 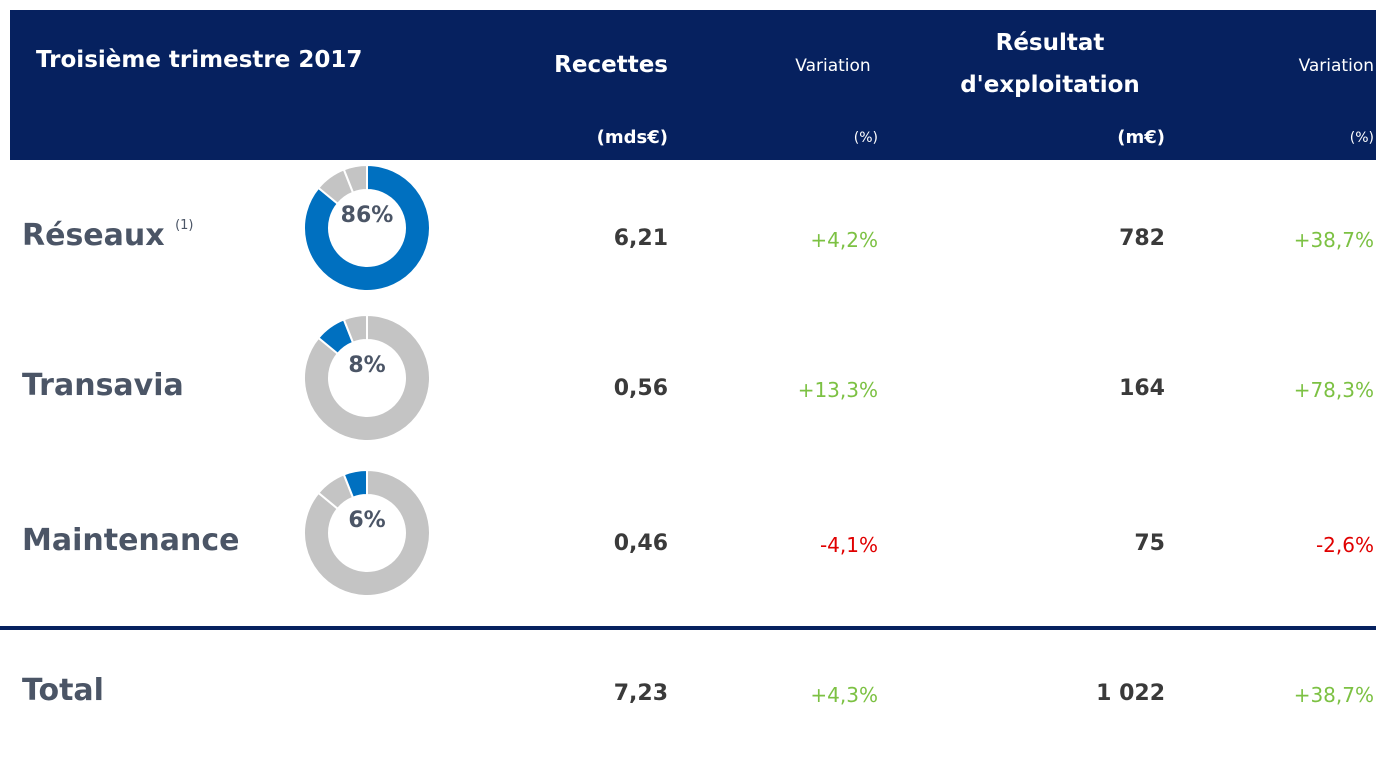 What do you see at coordinates (632, 137) in the screenshot?
I see `column-unit: (mds€)` at bounding box center [632, 137].